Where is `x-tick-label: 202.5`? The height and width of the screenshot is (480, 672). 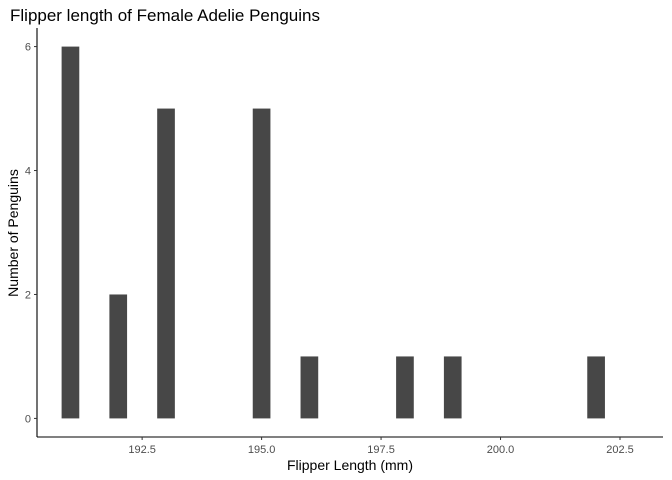
x-tick-label: 202.5 is located at coordinates (620, 450).